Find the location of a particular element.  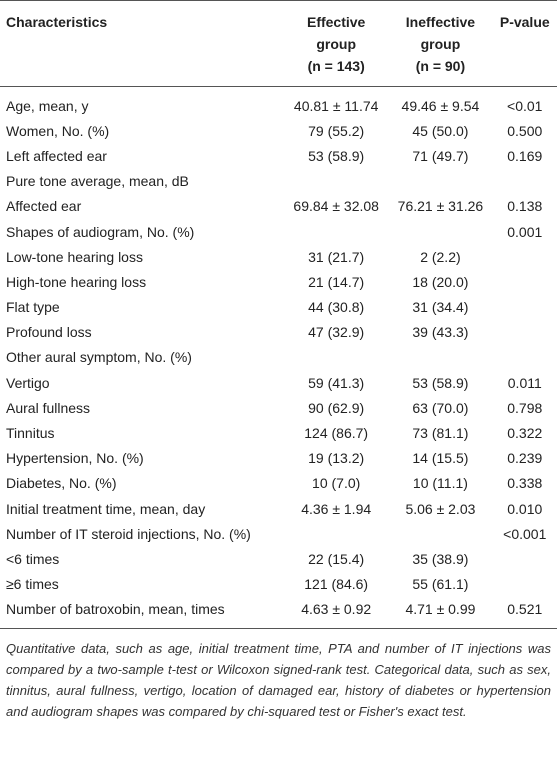

table-cell: 0.001 is located at coordinates (525, 231).